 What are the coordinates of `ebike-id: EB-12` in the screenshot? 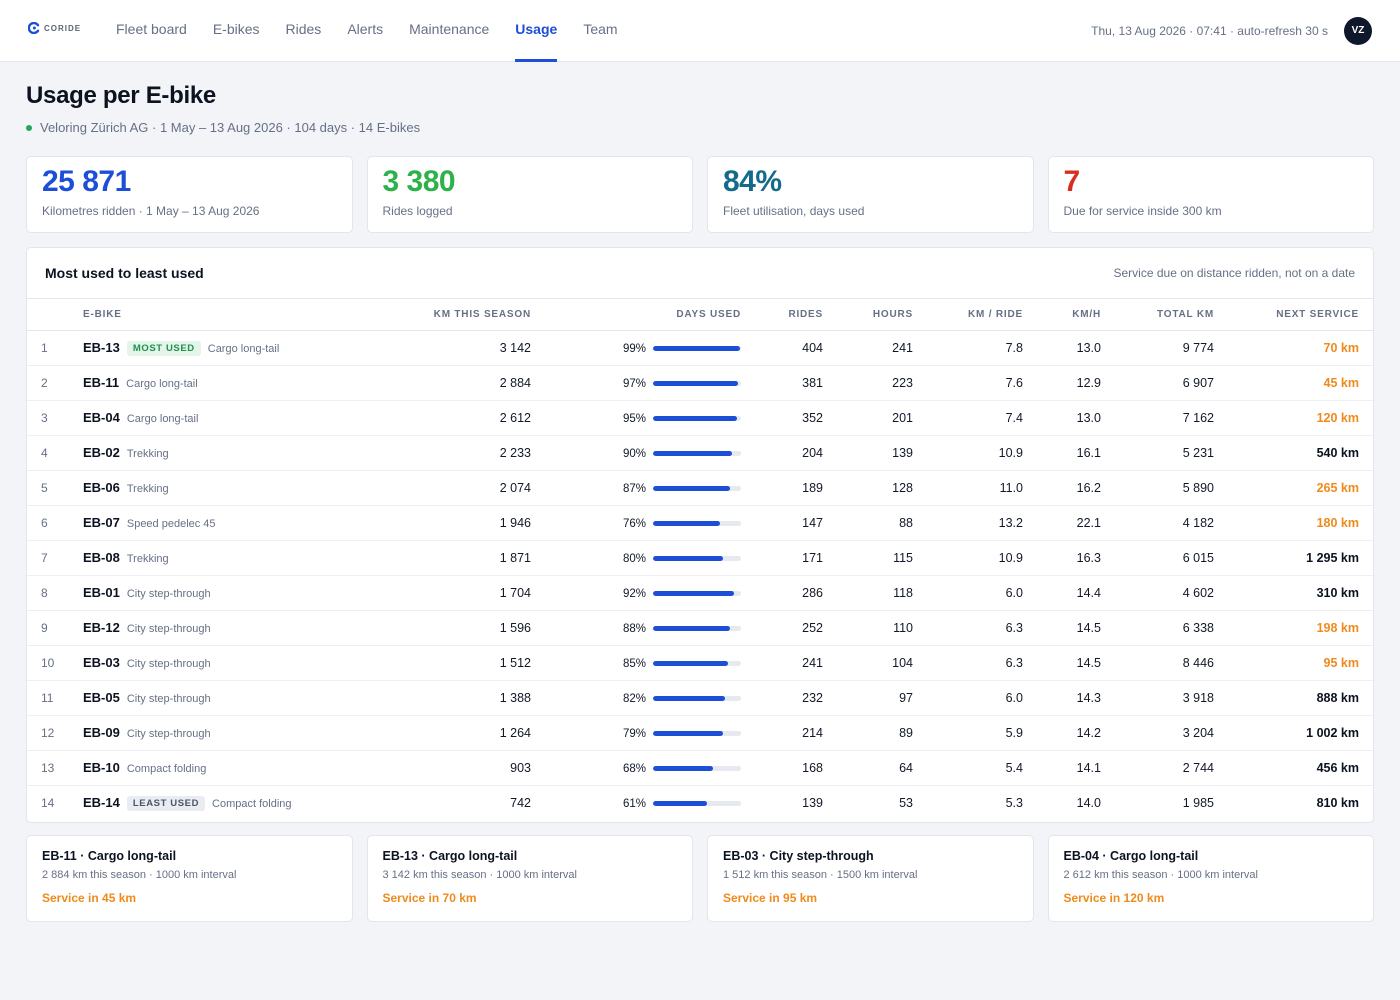 It's located at (101, 627).